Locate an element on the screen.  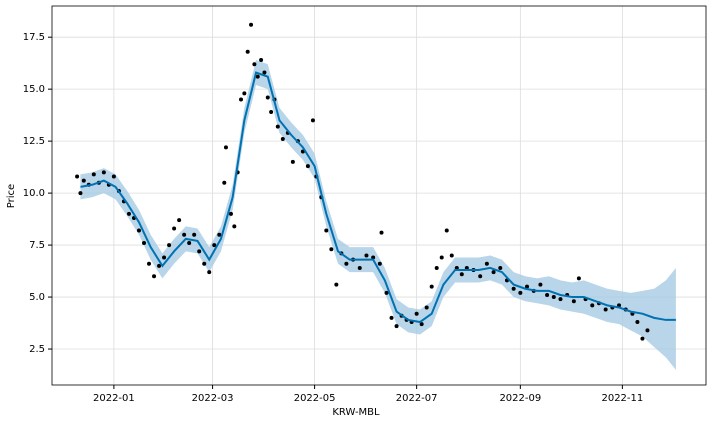
x-tick-label: 2022-03 is located at coordinates (213, 398).